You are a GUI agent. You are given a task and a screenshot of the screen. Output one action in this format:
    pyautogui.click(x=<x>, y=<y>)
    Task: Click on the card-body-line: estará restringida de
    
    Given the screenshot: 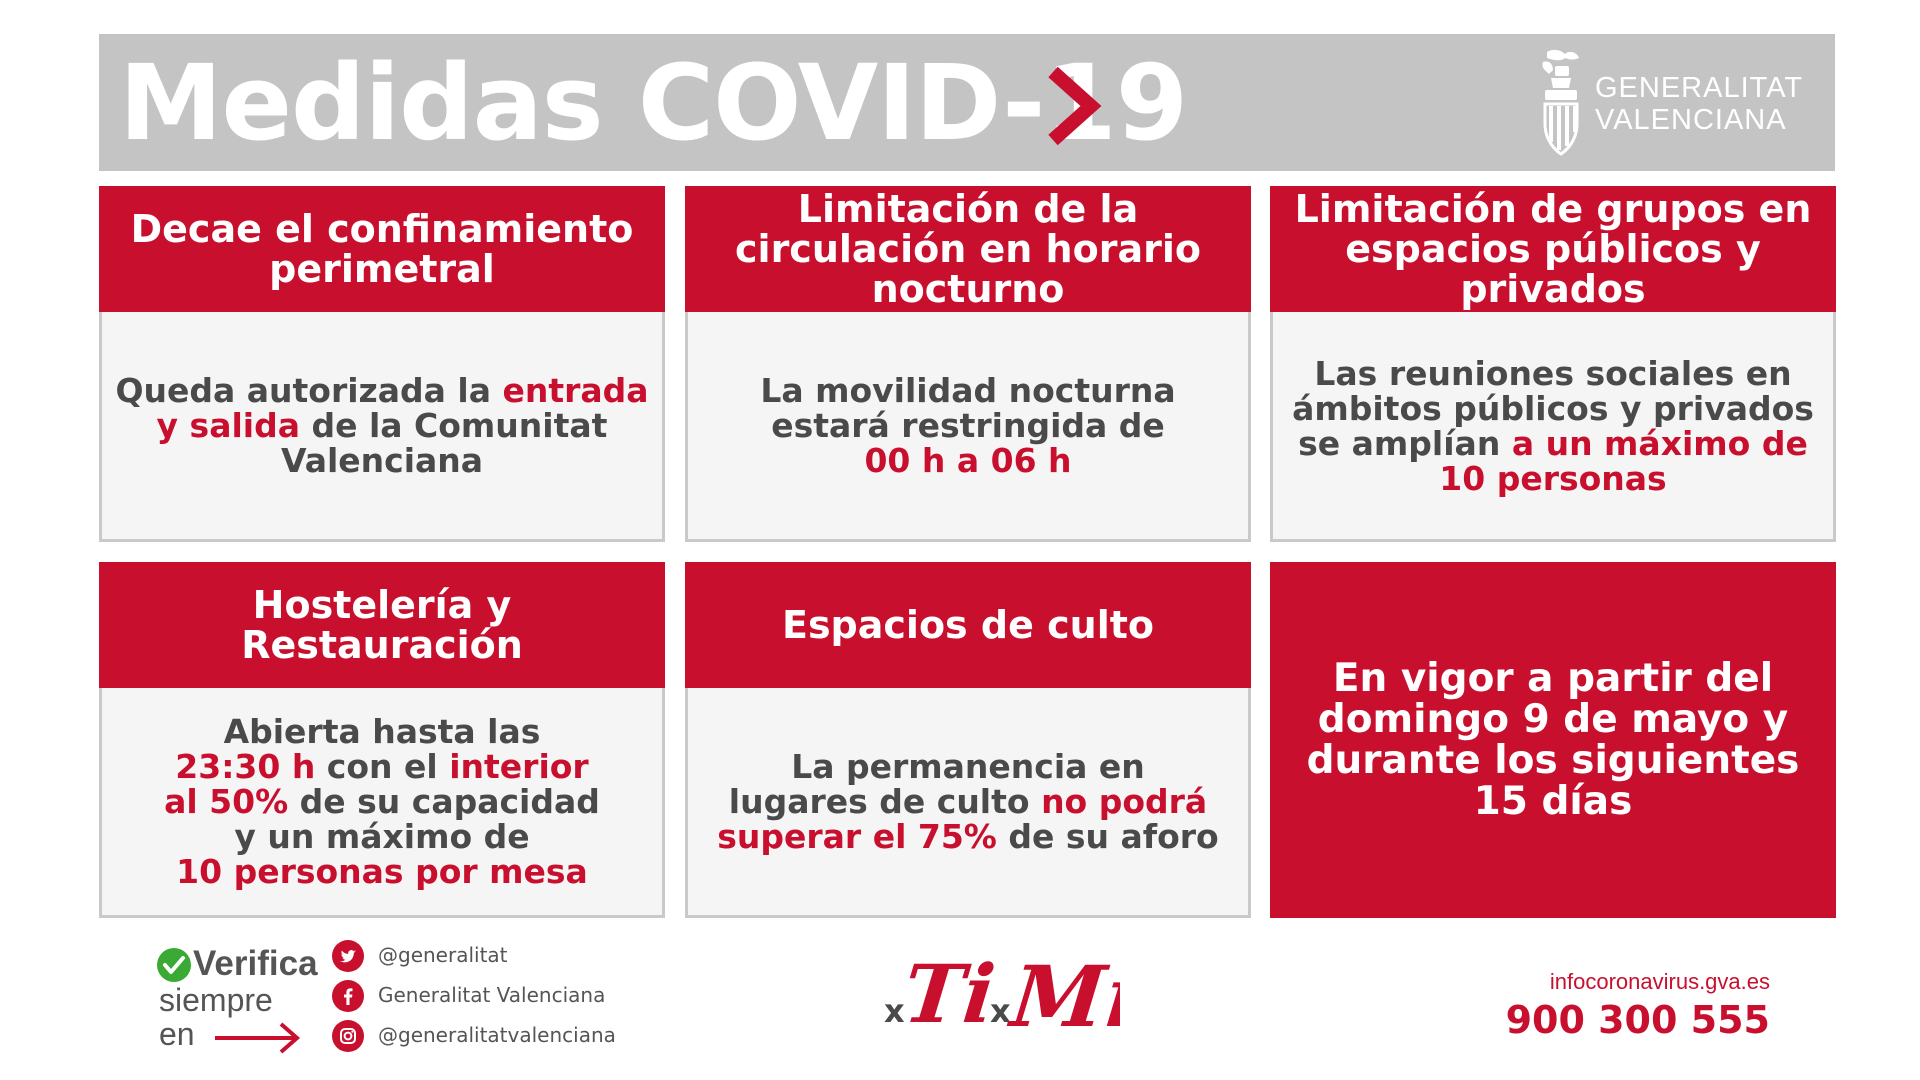 What is the action you would take?
    pyautogui.click(x=967, y=425)
    